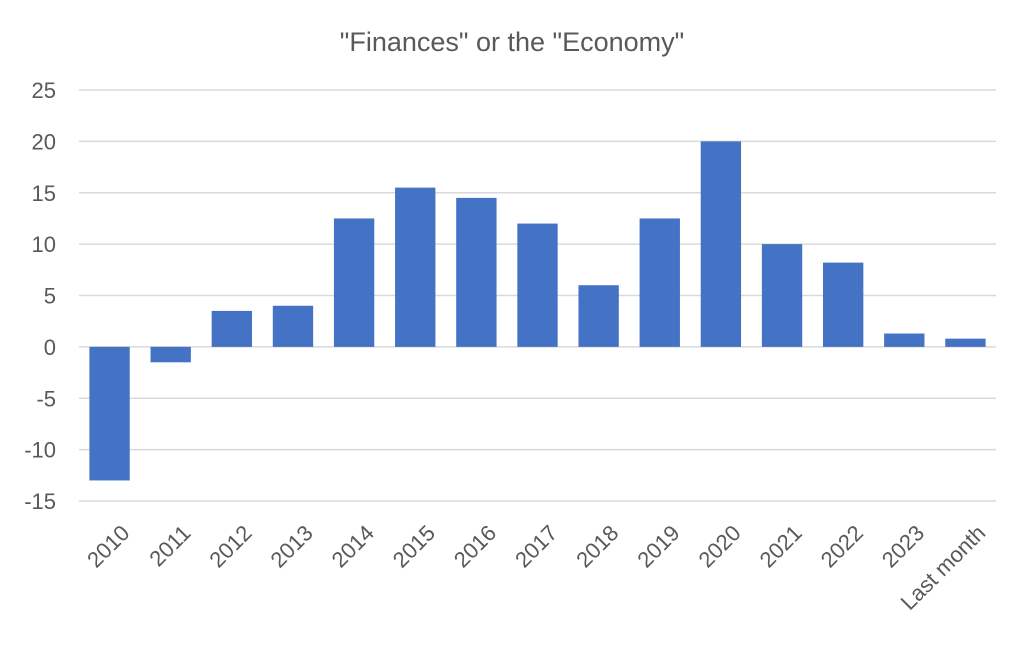 This screenshot has width=1024, height=650. Describe the element at coordinates (40, 501) in the screenshot. I see `y-tick-label: -15` at that location.